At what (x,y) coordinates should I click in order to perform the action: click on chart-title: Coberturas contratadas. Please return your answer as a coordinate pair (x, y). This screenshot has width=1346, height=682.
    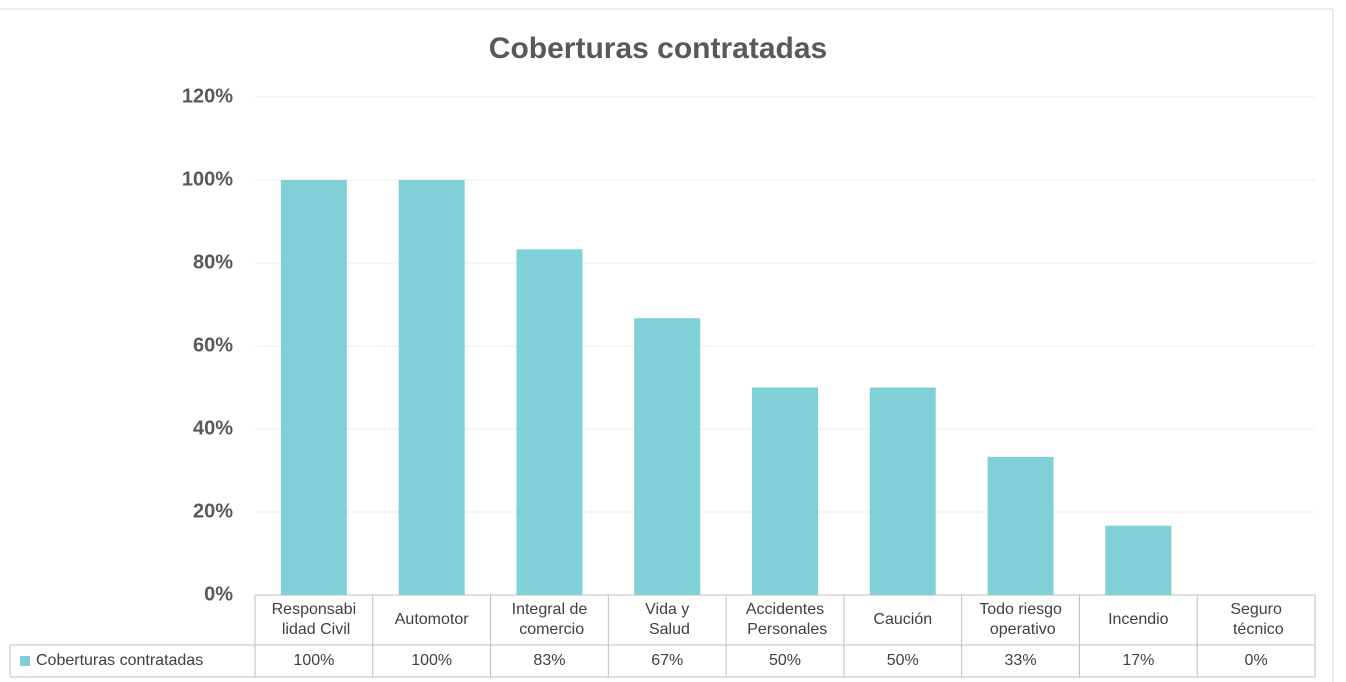
    Looking at the image, I should click on (658, 48).